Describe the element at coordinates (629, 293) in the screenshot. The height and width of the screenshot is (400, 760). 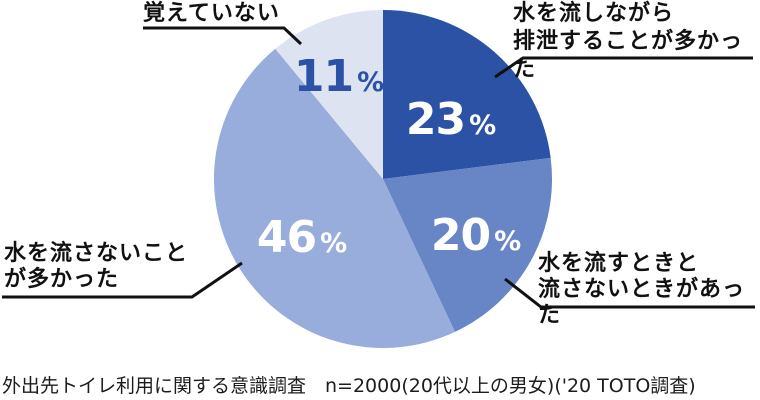
I see `leader-line-sometimes` at that location.